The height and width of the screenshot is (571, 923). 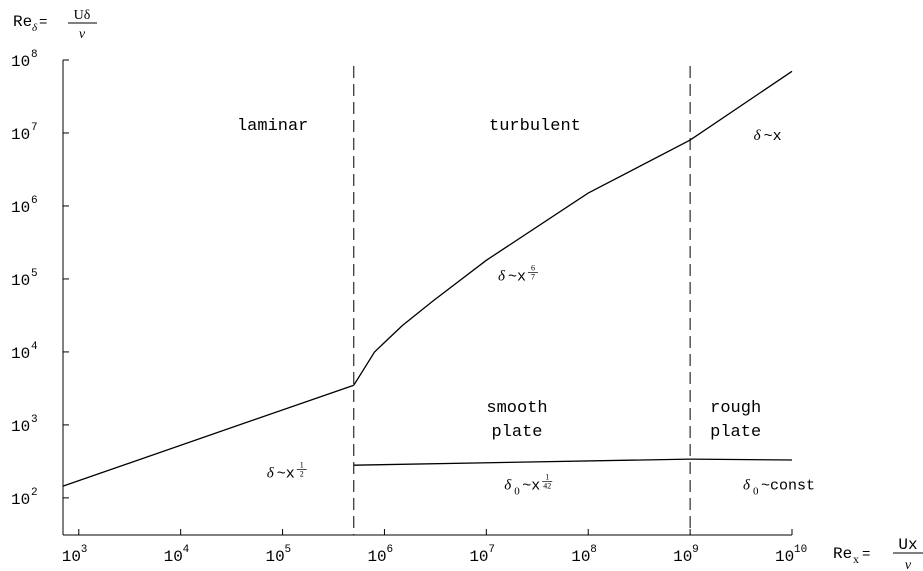 What do you see at coordinates (82, 15) in the screenshot?
I see `y-label-numerator: Uδ` at bounding box center [82, 15].